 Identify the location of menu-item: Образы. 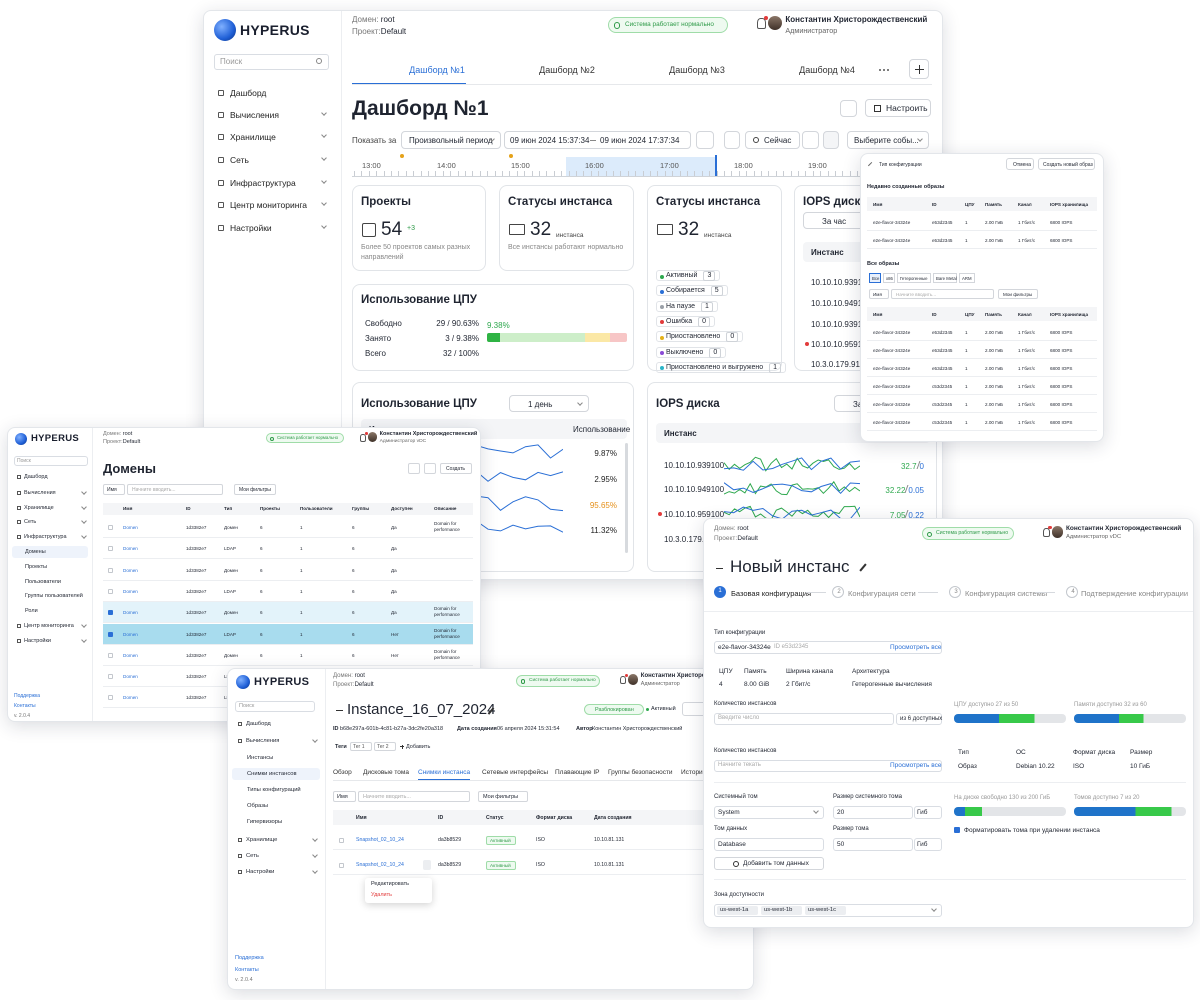
(258, 806).